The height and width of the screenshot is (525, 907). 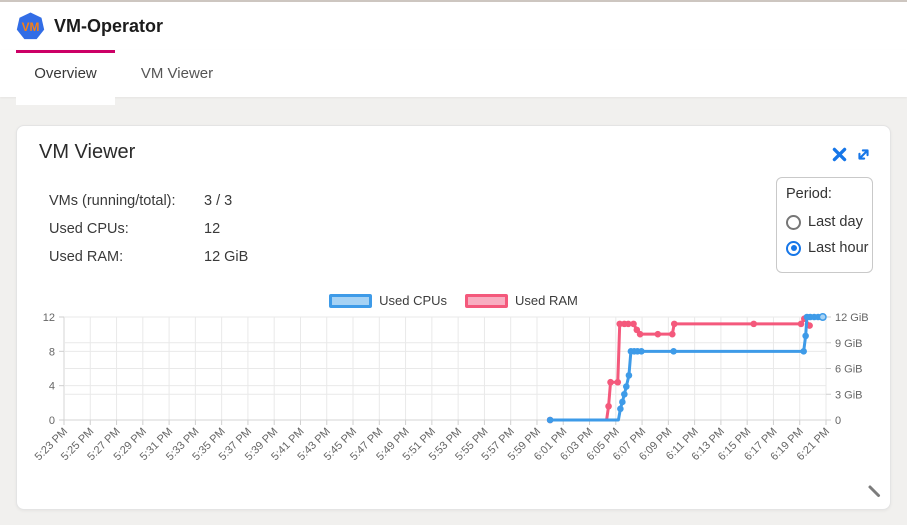 I want to click on widget-title: VM Viewer, so click(x=87, y=152).